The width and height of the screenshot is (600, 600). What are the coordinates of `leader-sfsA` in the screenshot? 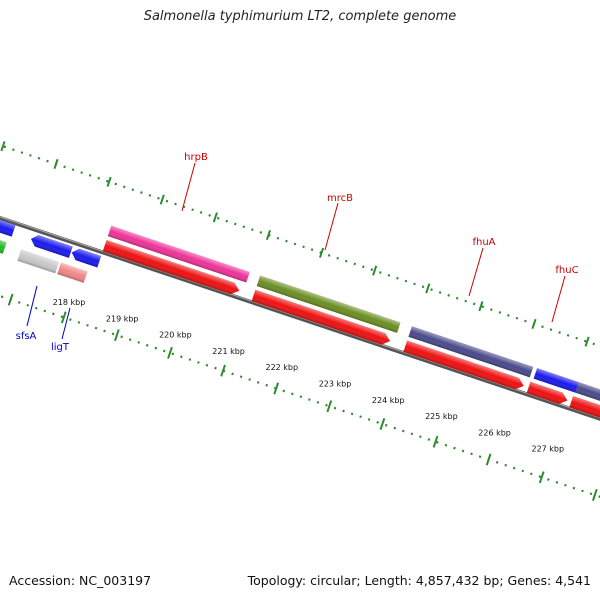 It's located at (32, 306).